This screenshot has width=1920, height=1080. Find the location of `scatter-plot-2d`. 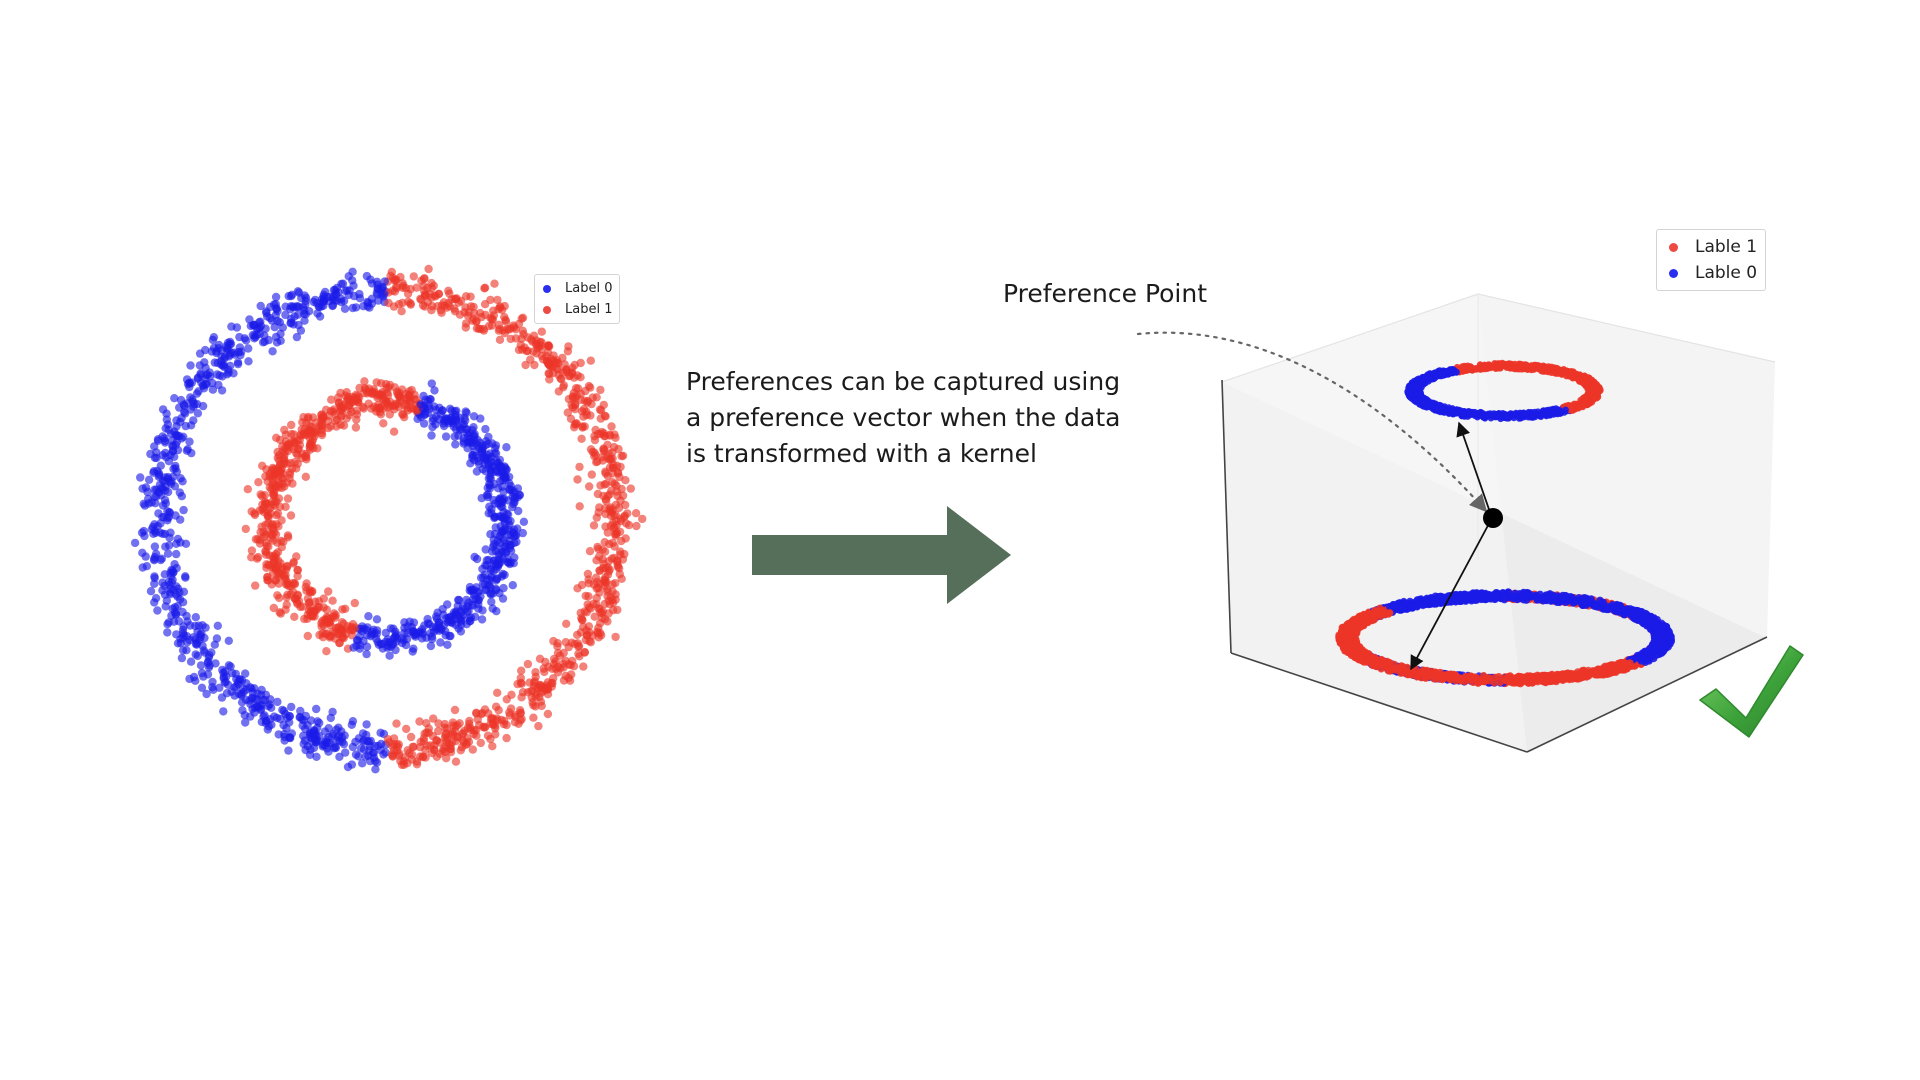

scatter-plot-2d is located at coordinates (388, 519).